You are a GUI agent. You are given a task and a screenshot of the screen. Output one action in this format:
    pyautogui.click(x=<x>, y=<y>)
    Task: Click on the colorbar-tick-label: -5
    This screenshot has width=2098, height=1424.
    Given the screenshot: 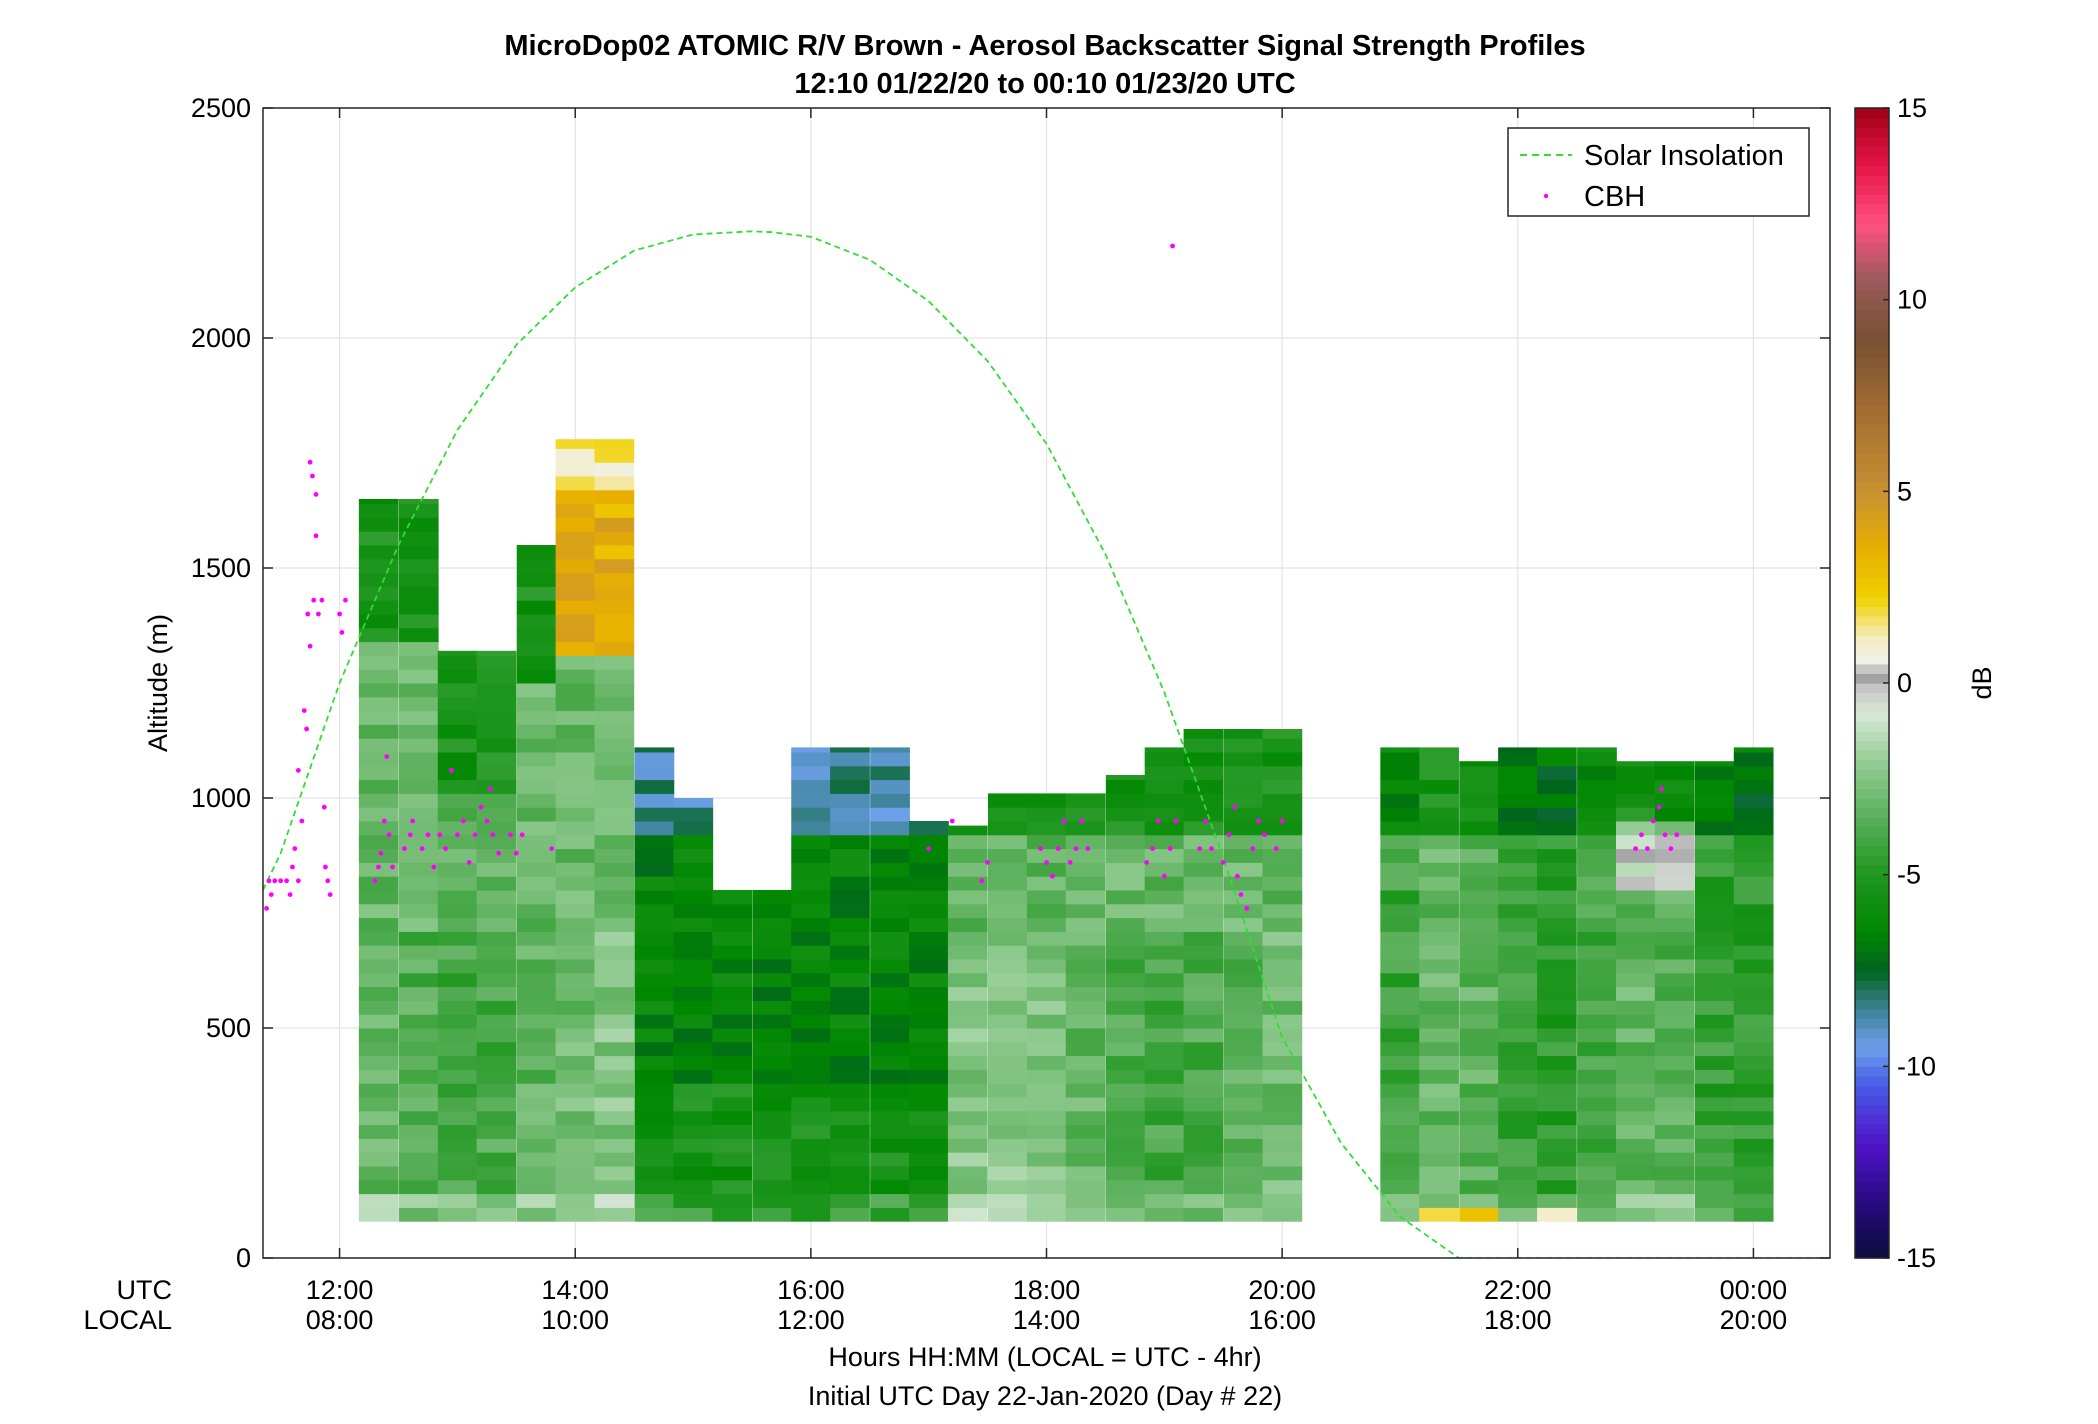 What is the action you would take?
    pyautogui.click(x=1909, y=875)
    